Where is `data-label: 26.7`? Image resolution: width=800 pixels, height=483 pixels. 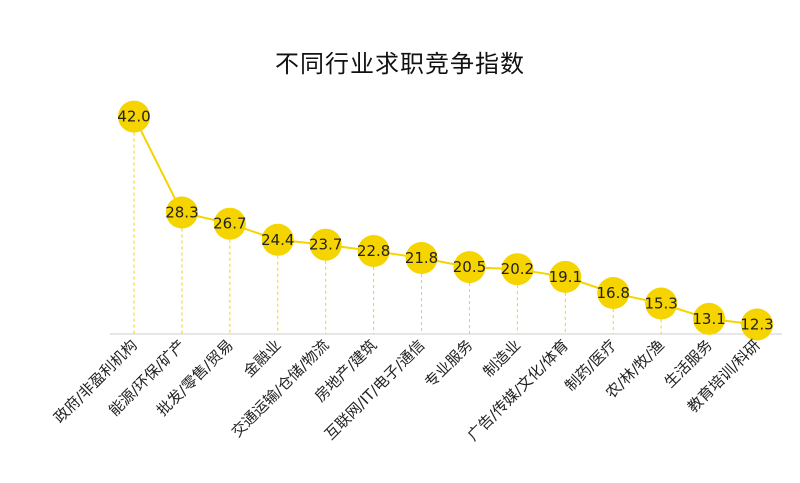
data-label: 26.7 is located at coordinates (229, 224).